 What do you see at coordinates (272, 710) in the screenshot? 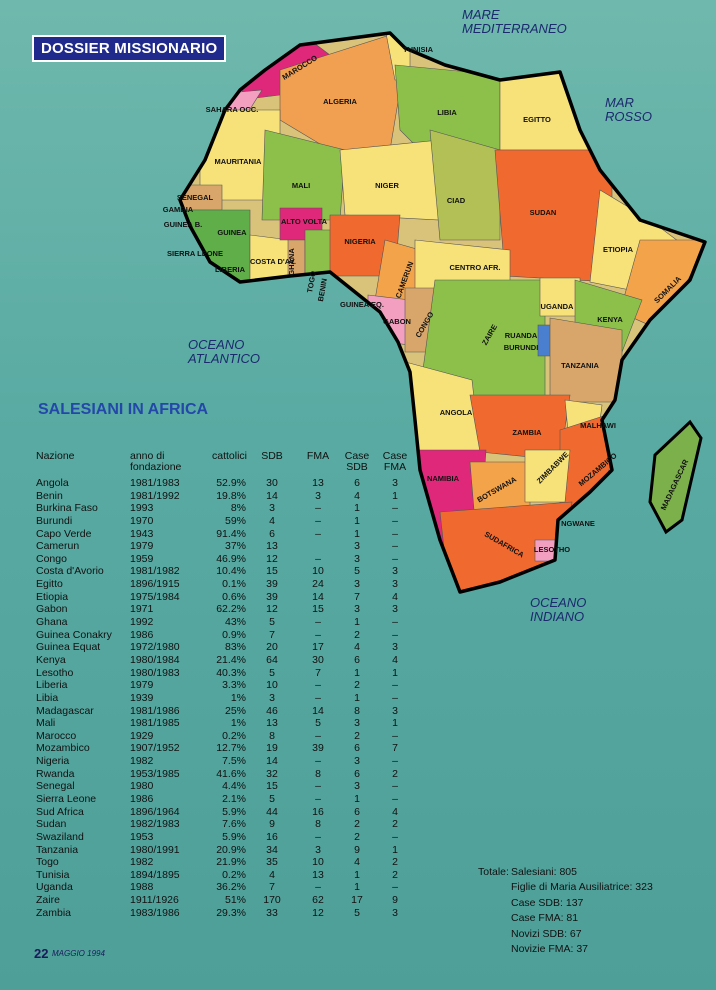
I see `table-cell: 46` at bounding box center [272, 710].